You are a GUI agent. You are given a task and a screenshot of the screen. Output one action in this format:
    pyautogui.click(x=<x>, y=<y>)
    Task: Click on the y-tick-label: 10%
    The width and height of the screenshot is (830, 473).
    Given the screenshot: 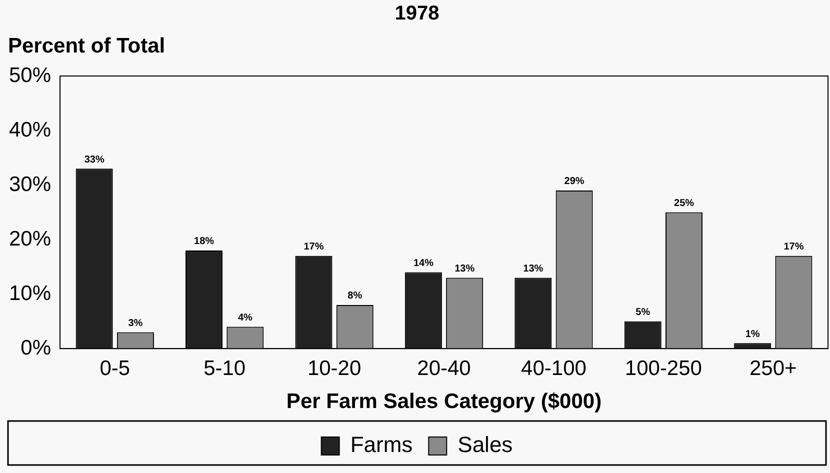 What is the action you would take?
    pyautogui.click(x=30, y=293)
    